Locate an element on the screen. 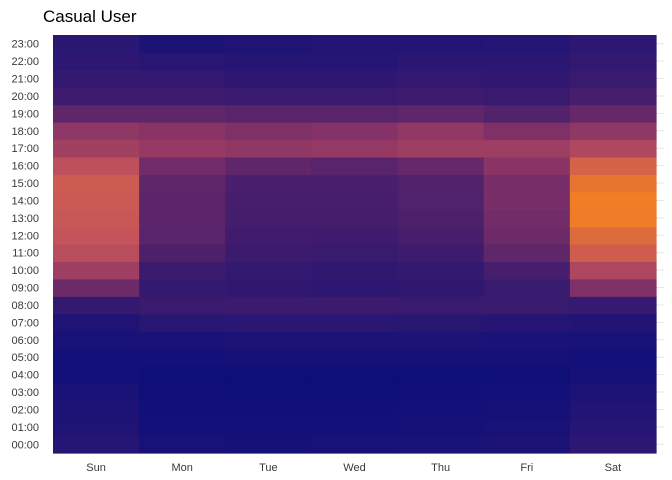  heatmap-cell-mon-1900 is located at coordinates (182, 113).